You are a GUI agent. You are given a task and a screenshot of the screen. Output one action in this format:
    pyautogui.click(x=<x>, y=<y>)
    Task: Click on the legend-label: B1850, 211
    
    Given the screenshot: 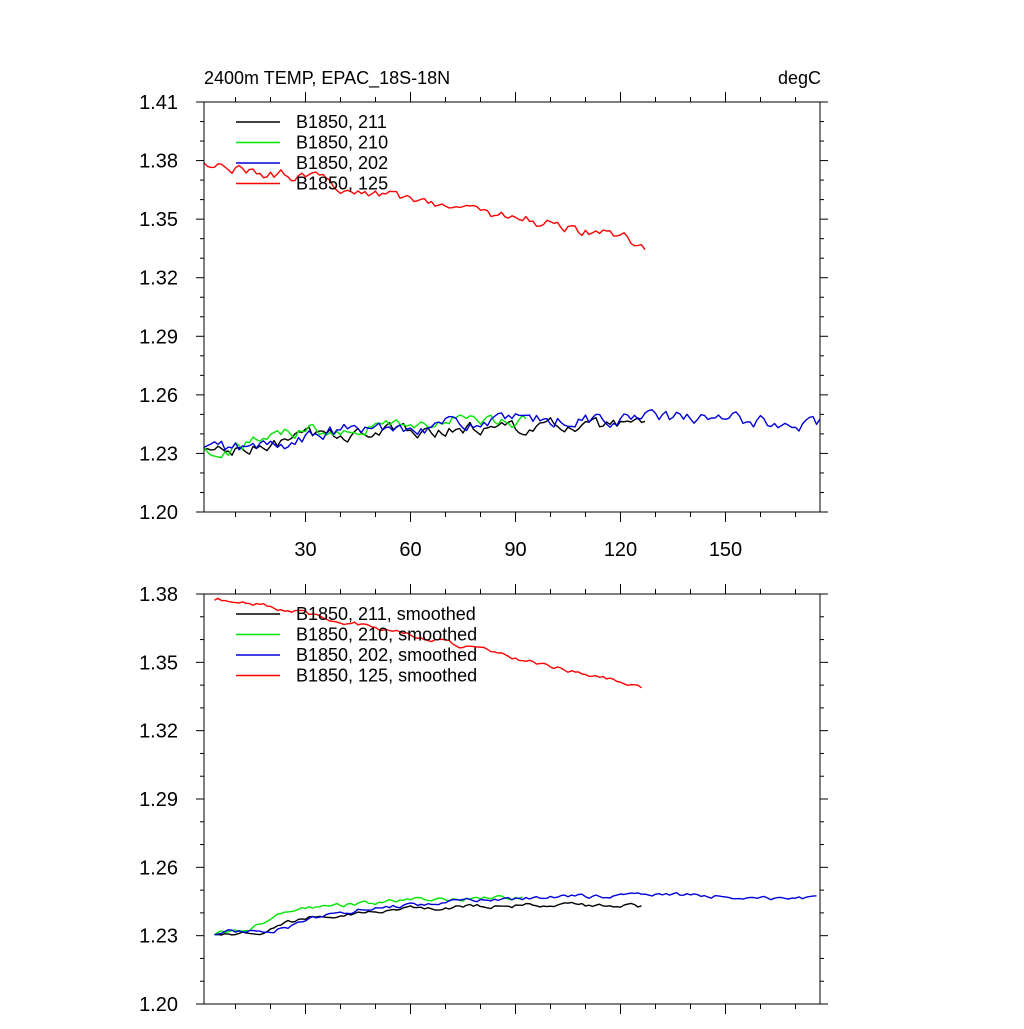 What is the action you would take?
    pyautogui.click(x=341, y=122)
    